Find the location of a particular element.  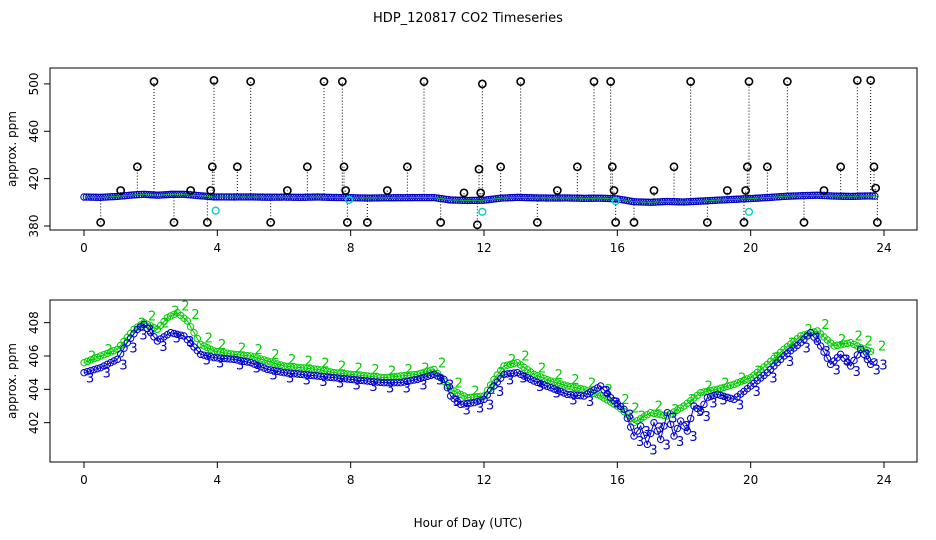

y-tick-label: 406 is located at coordinates (34, 356).